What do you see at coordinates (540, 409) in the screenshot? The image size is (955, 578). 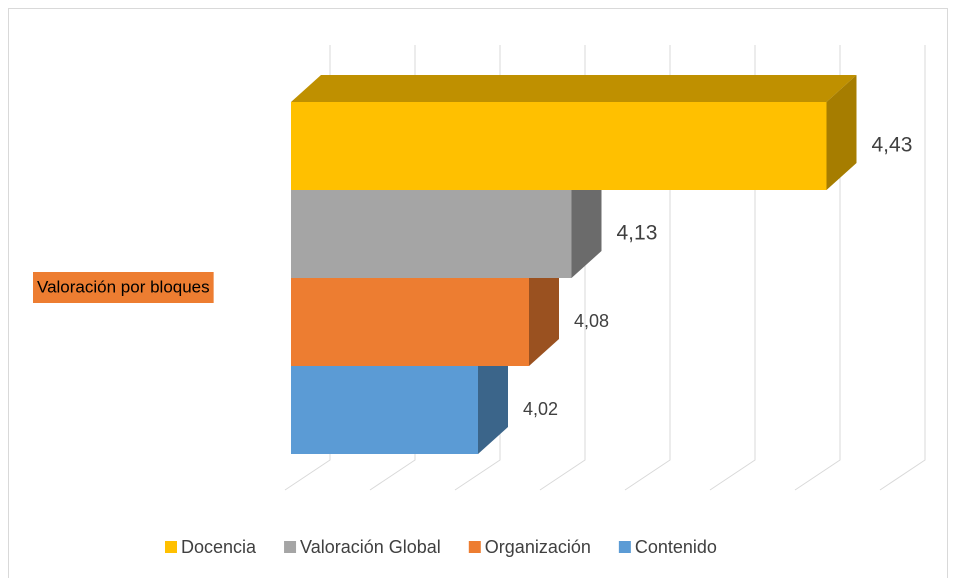 I see `data-label: 4,02` at bounding box center [540, 409].